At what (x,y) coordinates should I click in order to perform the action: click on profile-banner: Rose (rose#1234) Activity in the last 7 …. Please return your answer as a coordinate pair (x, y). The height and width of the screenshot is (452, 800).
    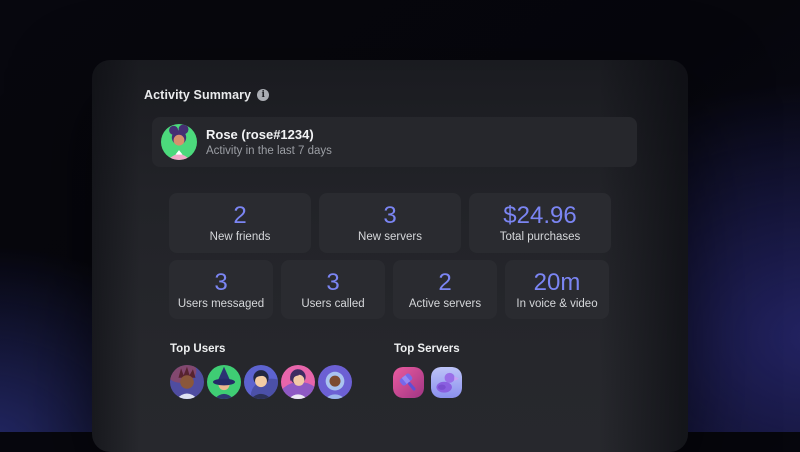
    Looking at the image, I should click on (394, 142).